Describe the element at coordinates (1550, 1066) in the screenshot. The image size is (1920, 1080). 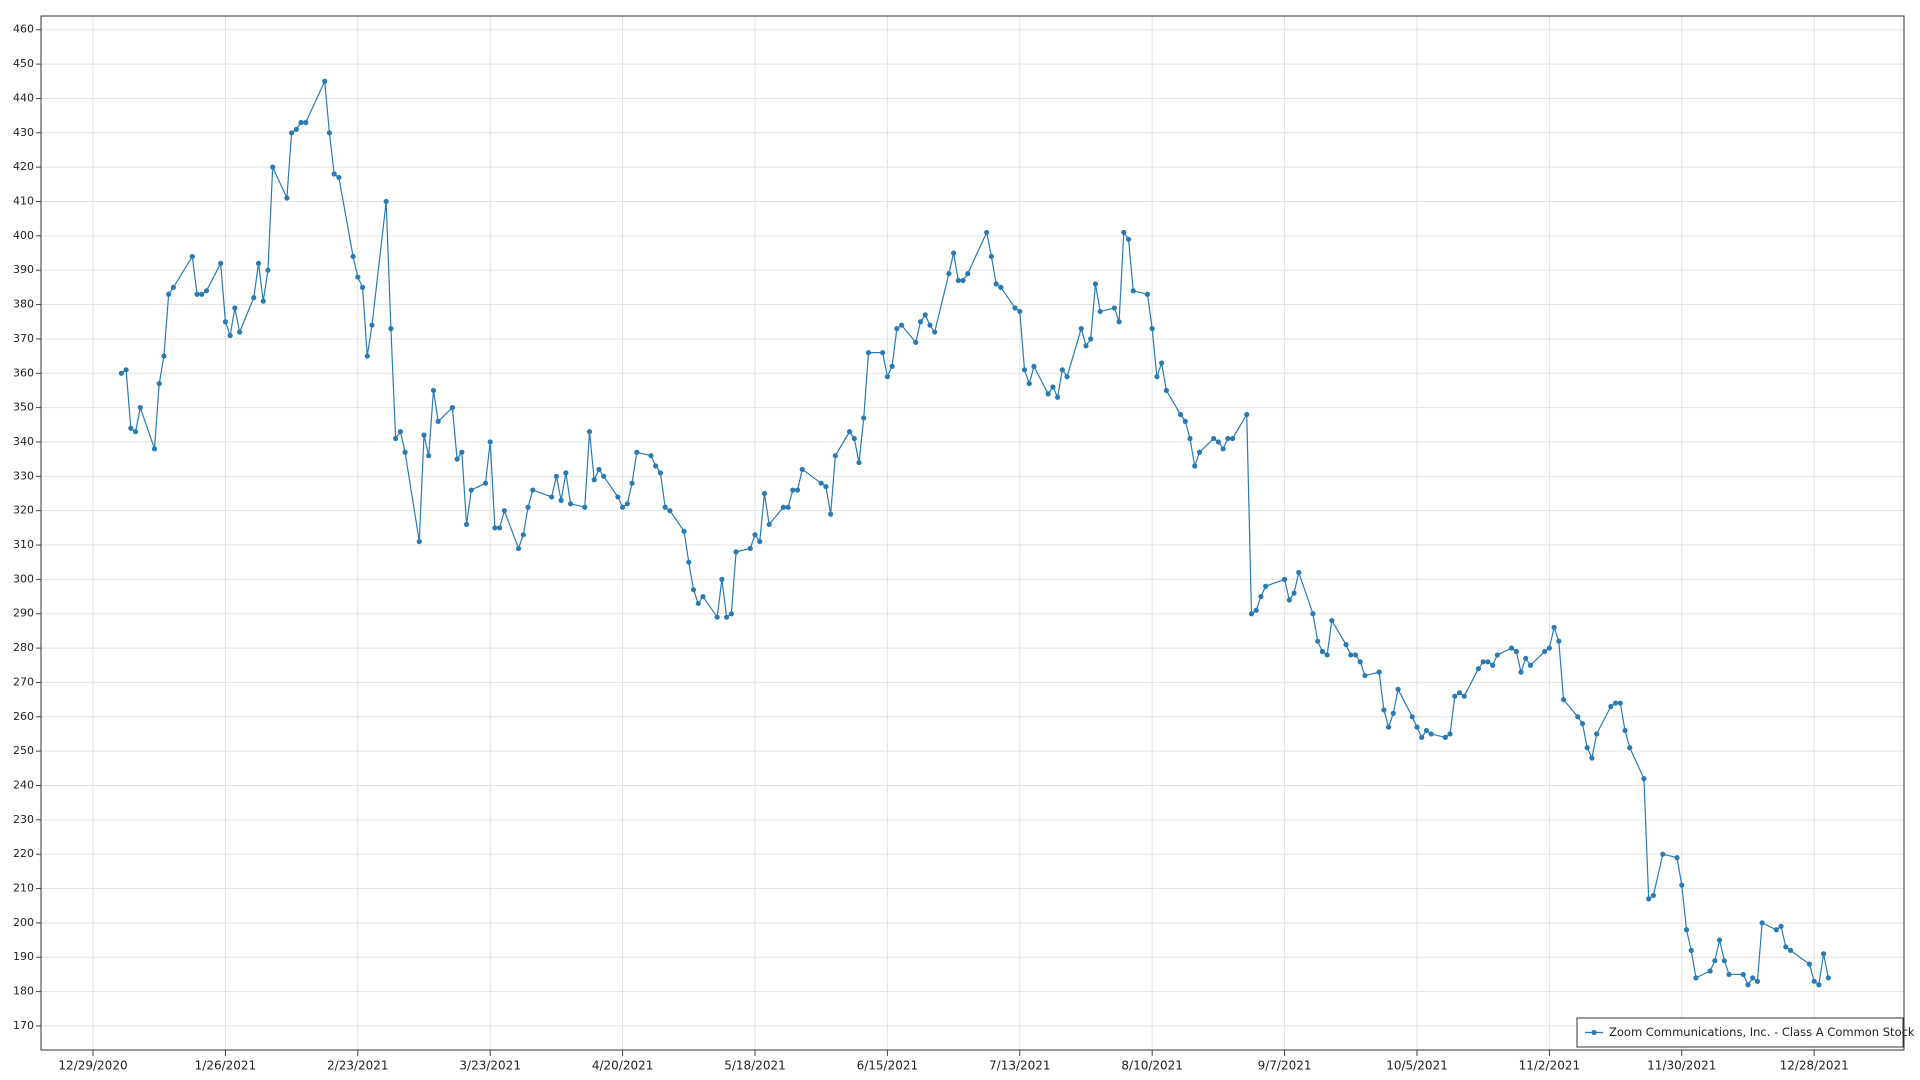
I see `x-tick-label: 11/2/2021` at that location.